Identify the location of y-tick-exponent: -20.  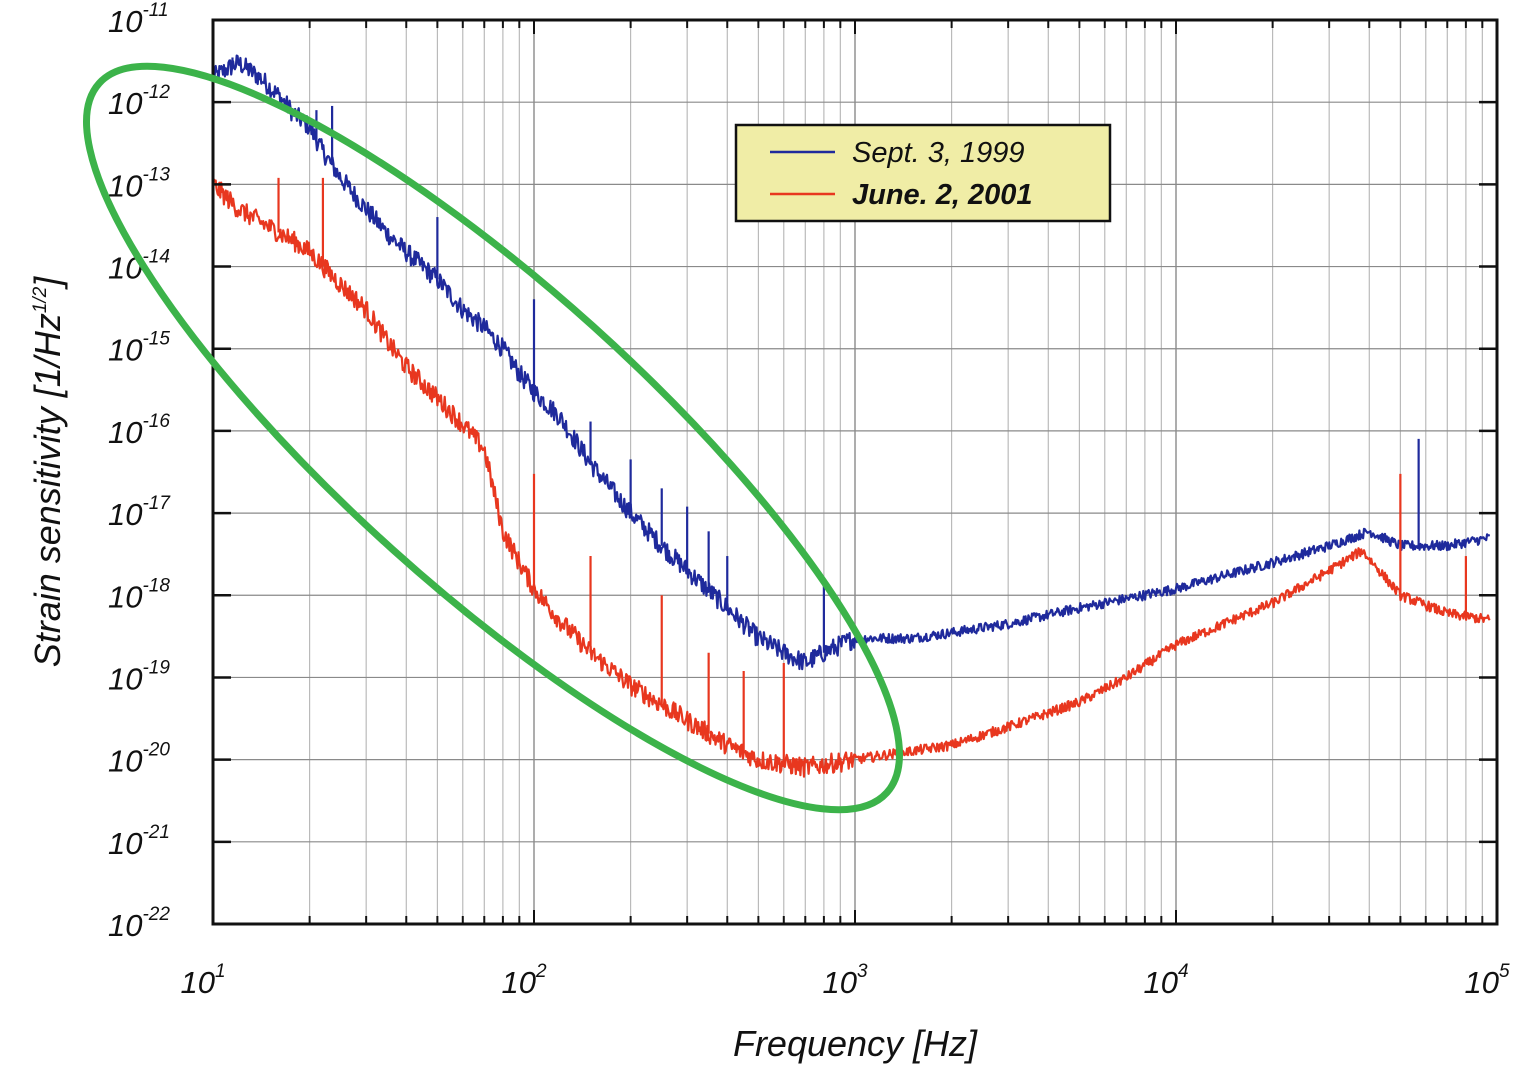
(156, 750).